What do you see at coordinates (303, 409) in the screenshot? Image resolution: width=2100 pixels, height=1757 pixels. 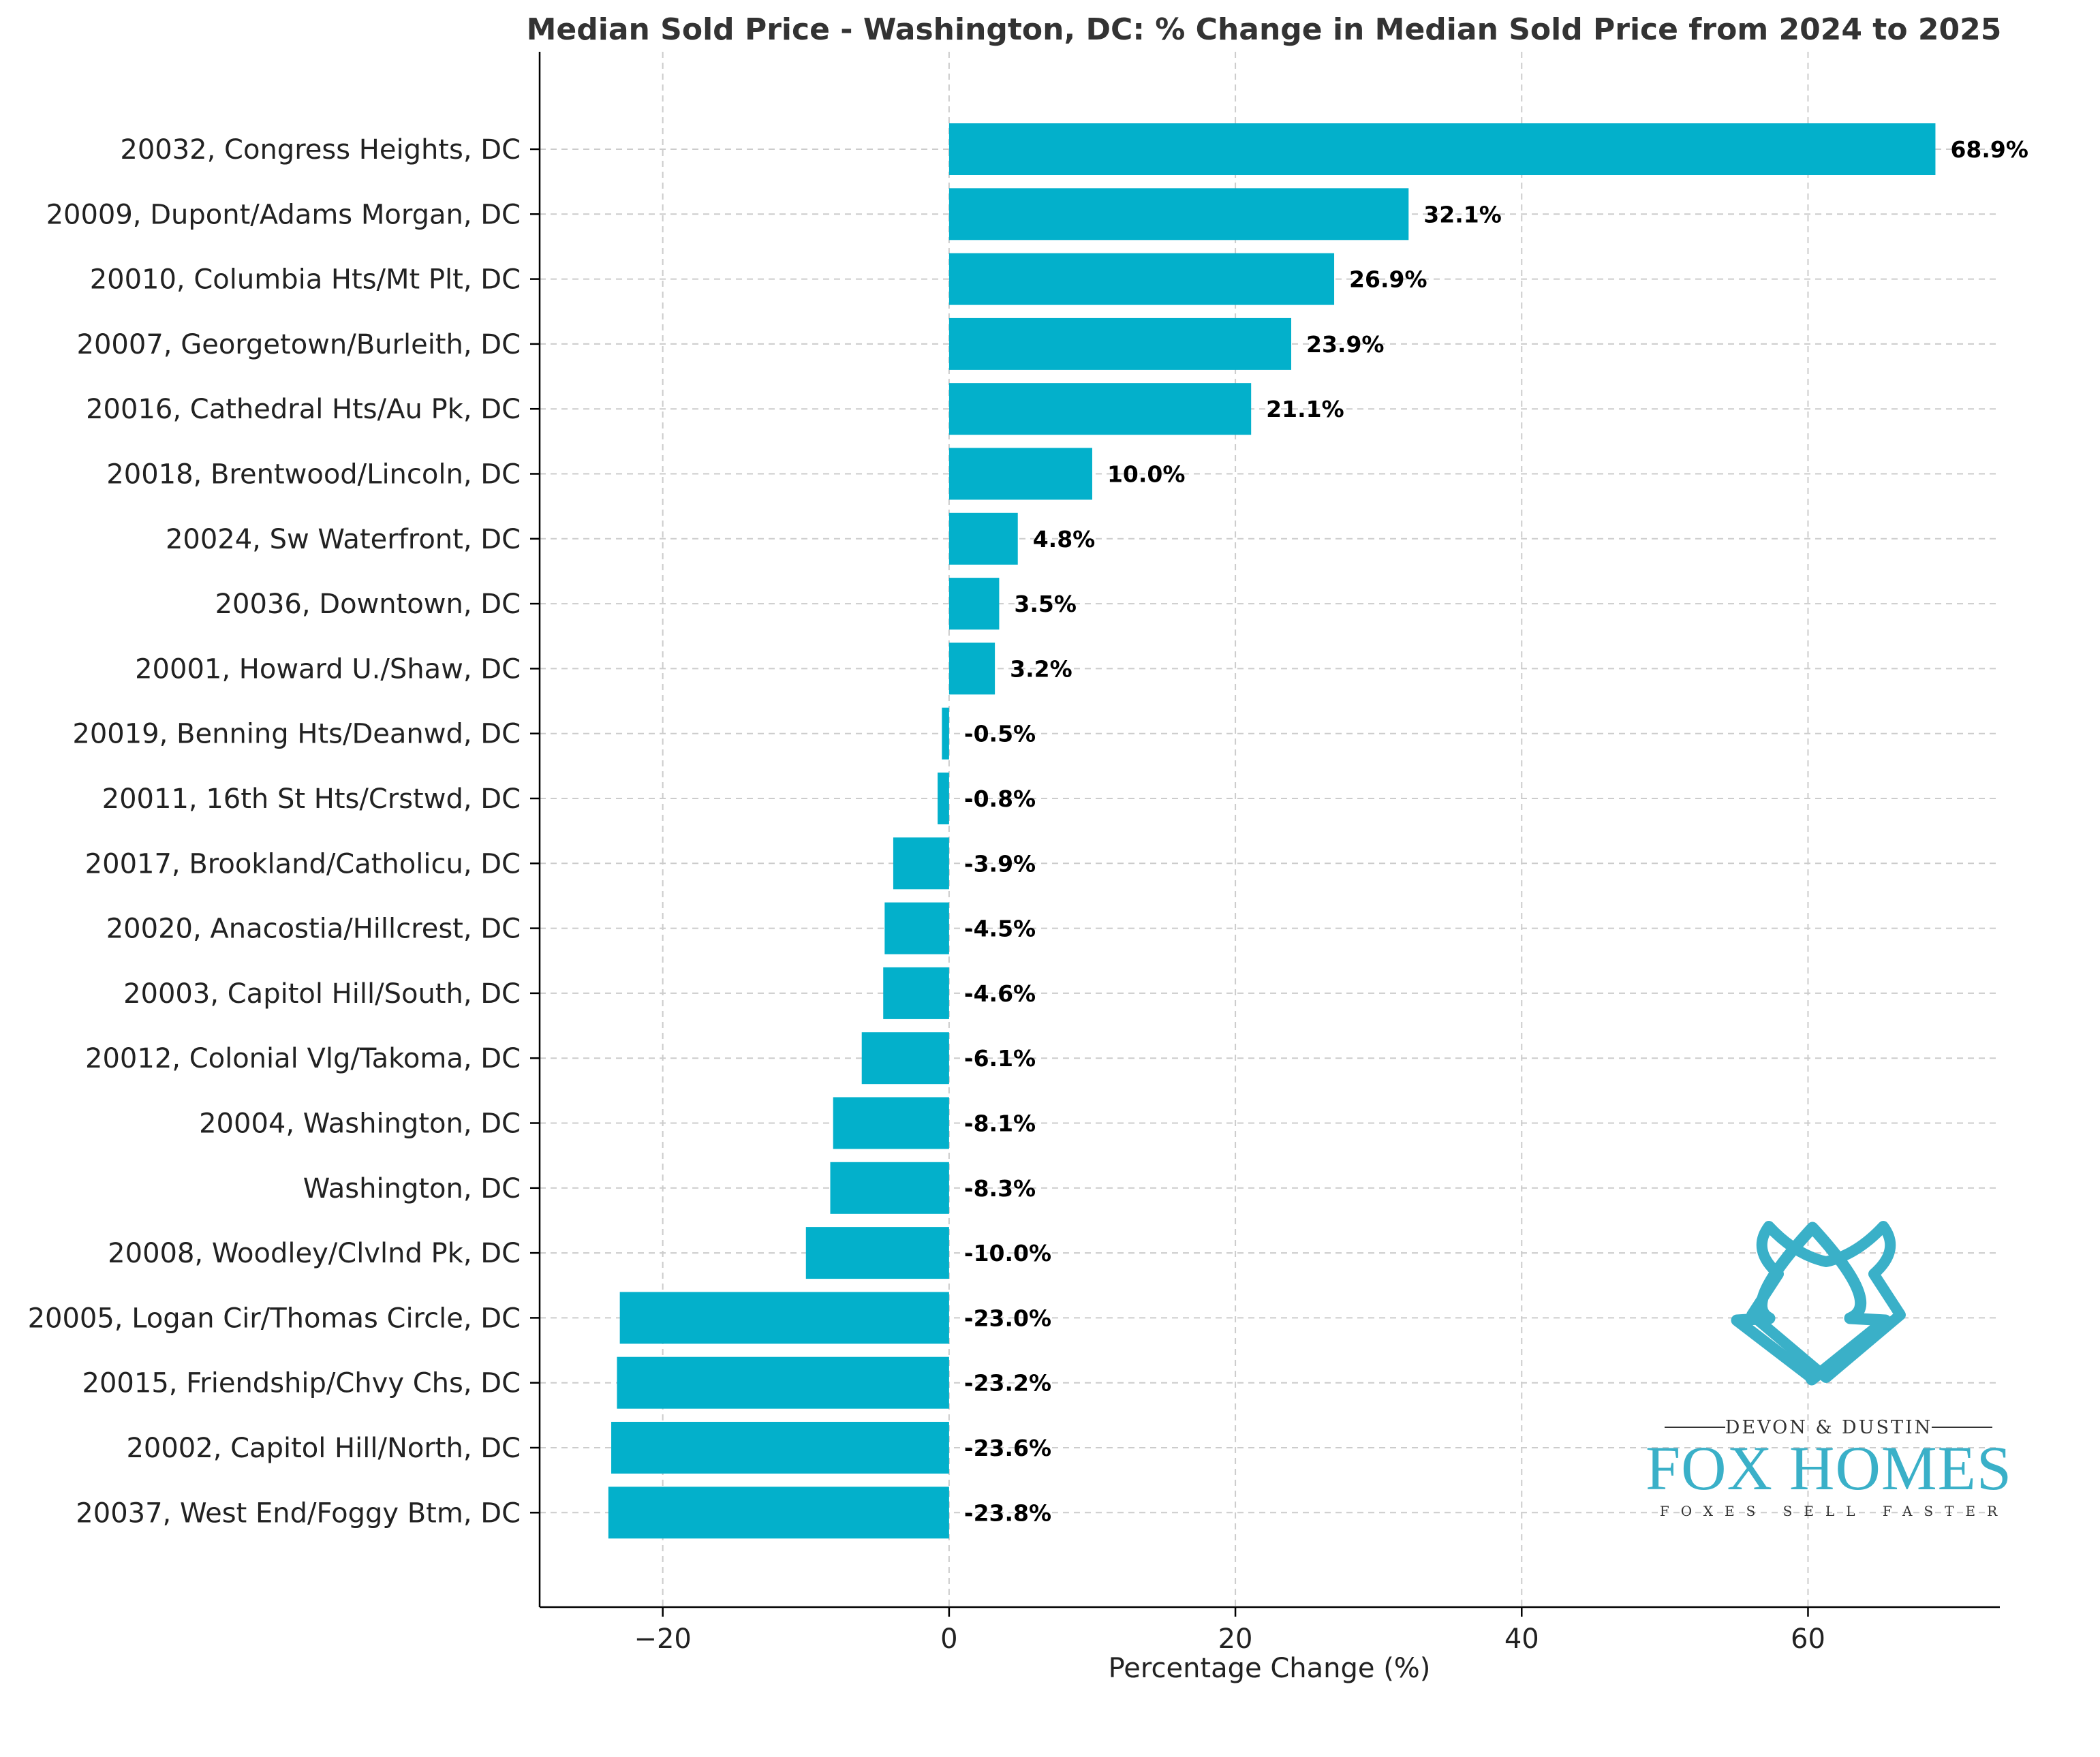 I see `category-label: 20016, Cathedral Hts/Au Pk, DC` at bounding box center [303, 409].